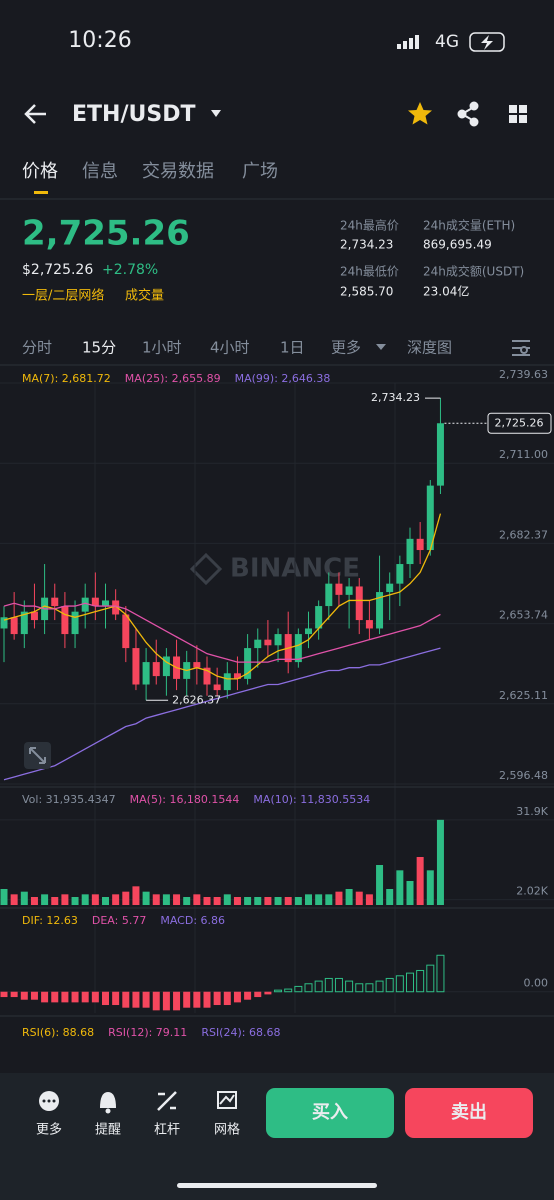 The height and width of the screenshot is (1200, 554). What do you see at coordinates (519, 423) in the screenshot?
I see `last-price-box` at bounding box center [519, 423].